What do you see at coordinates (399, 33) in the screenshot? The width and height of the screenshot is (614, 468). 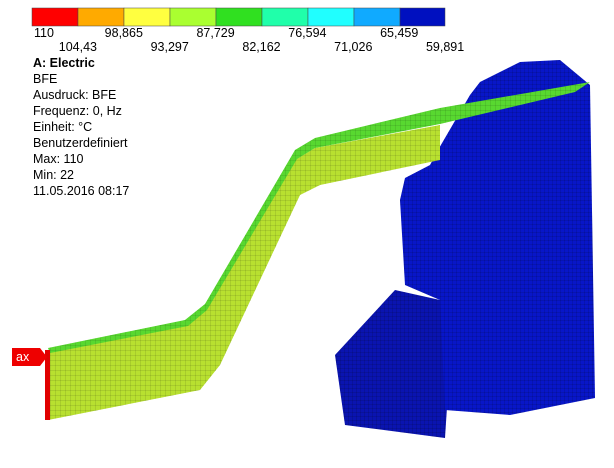 I see `legend-label: 65,459` at bounding box center [399, 33].